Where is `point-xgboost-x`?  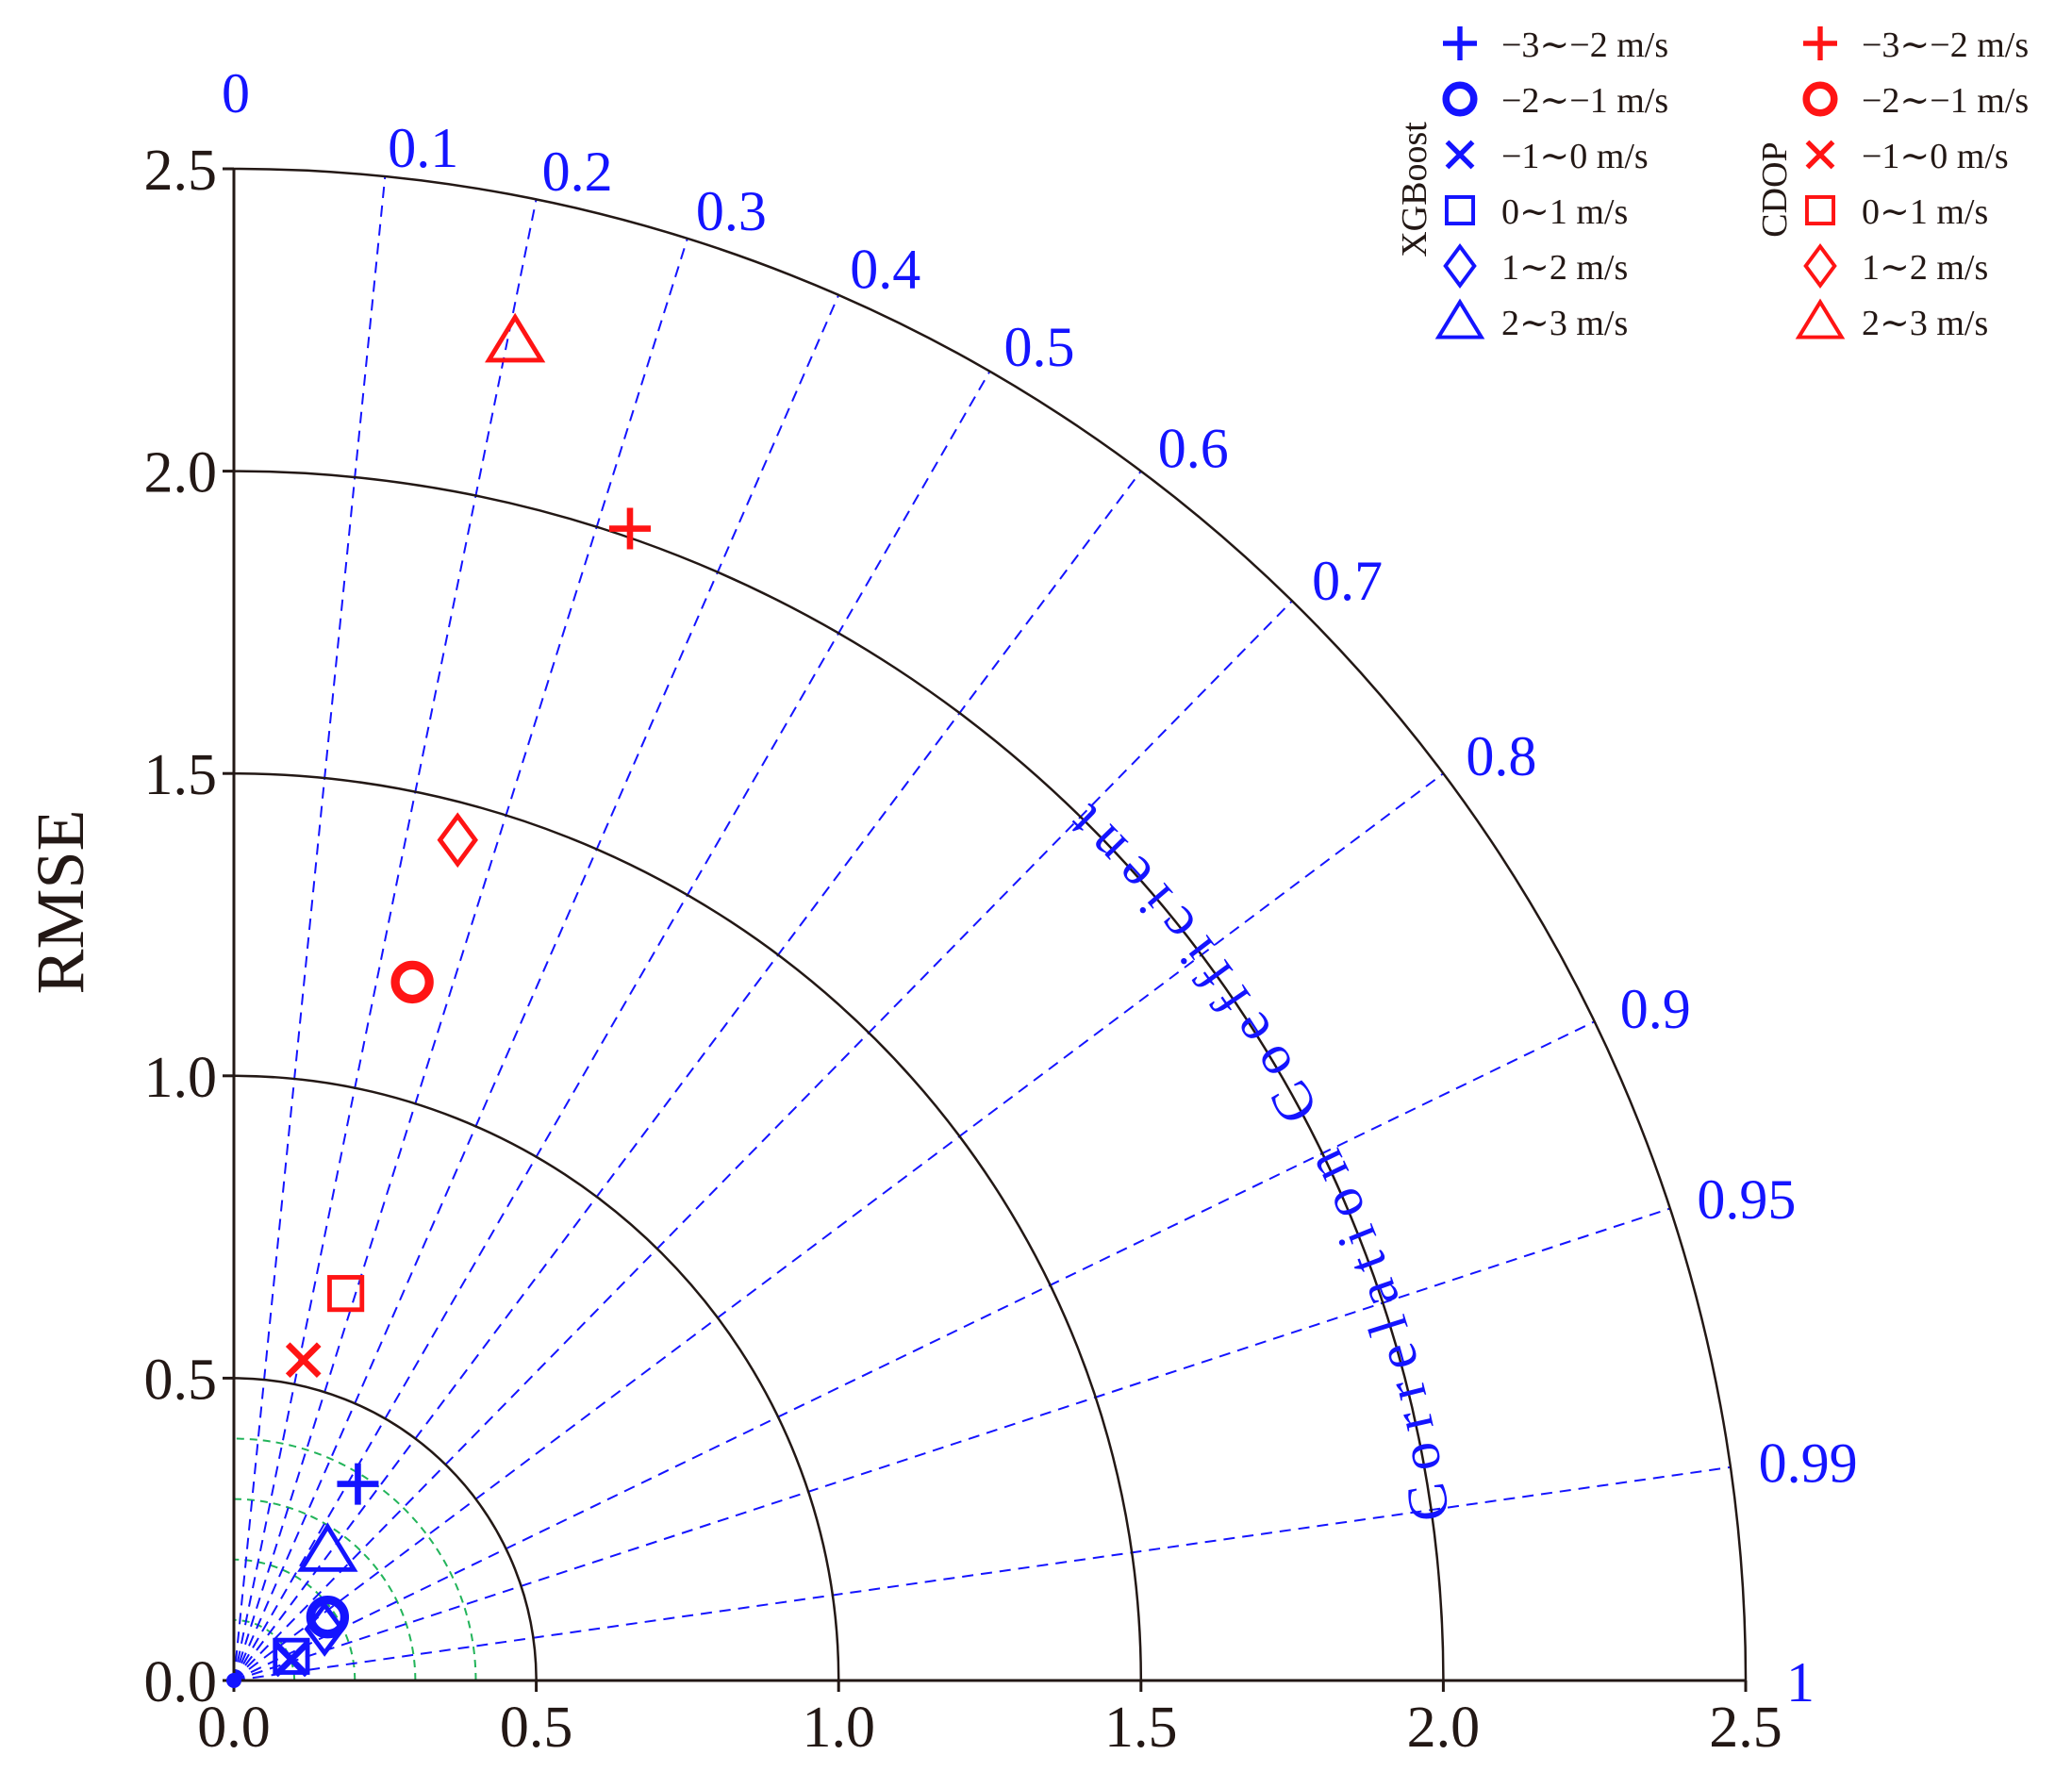 point-xgboost-x is located at coordinates (291, 1660).